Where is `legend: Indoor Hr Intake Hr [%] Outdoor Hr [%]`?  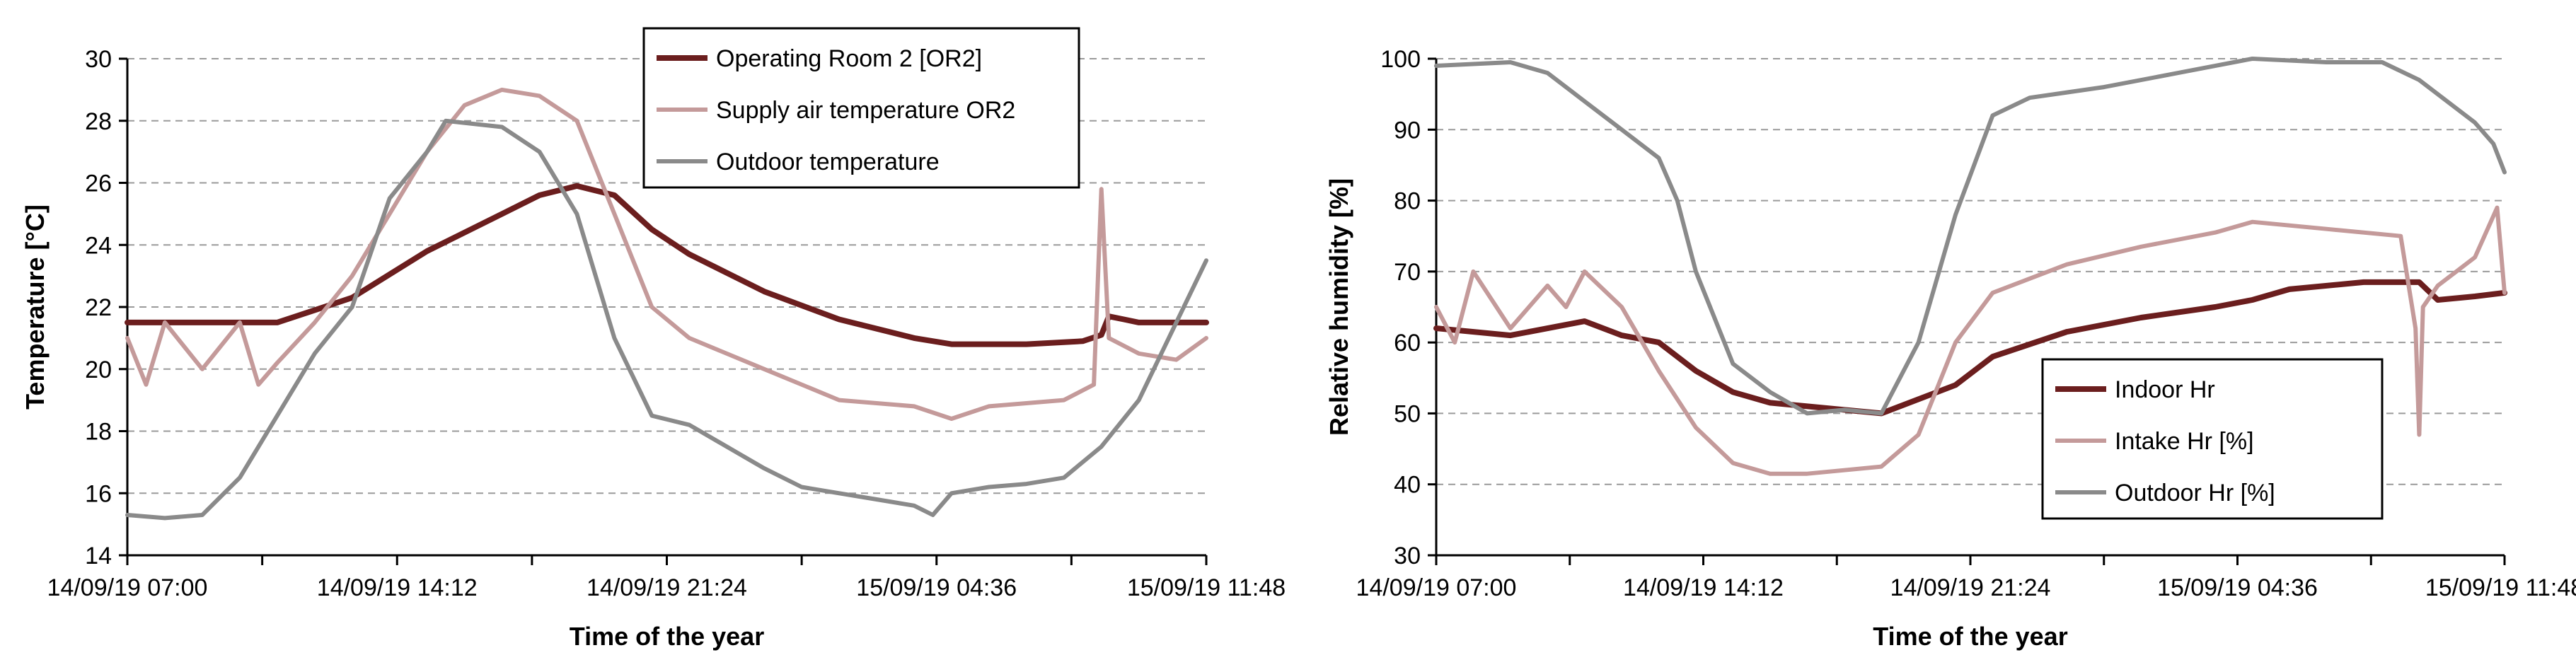
legend: Indoor Hr Intake Hr [%] Outdoor Hr [%] is located at coordinates (2212, 439).